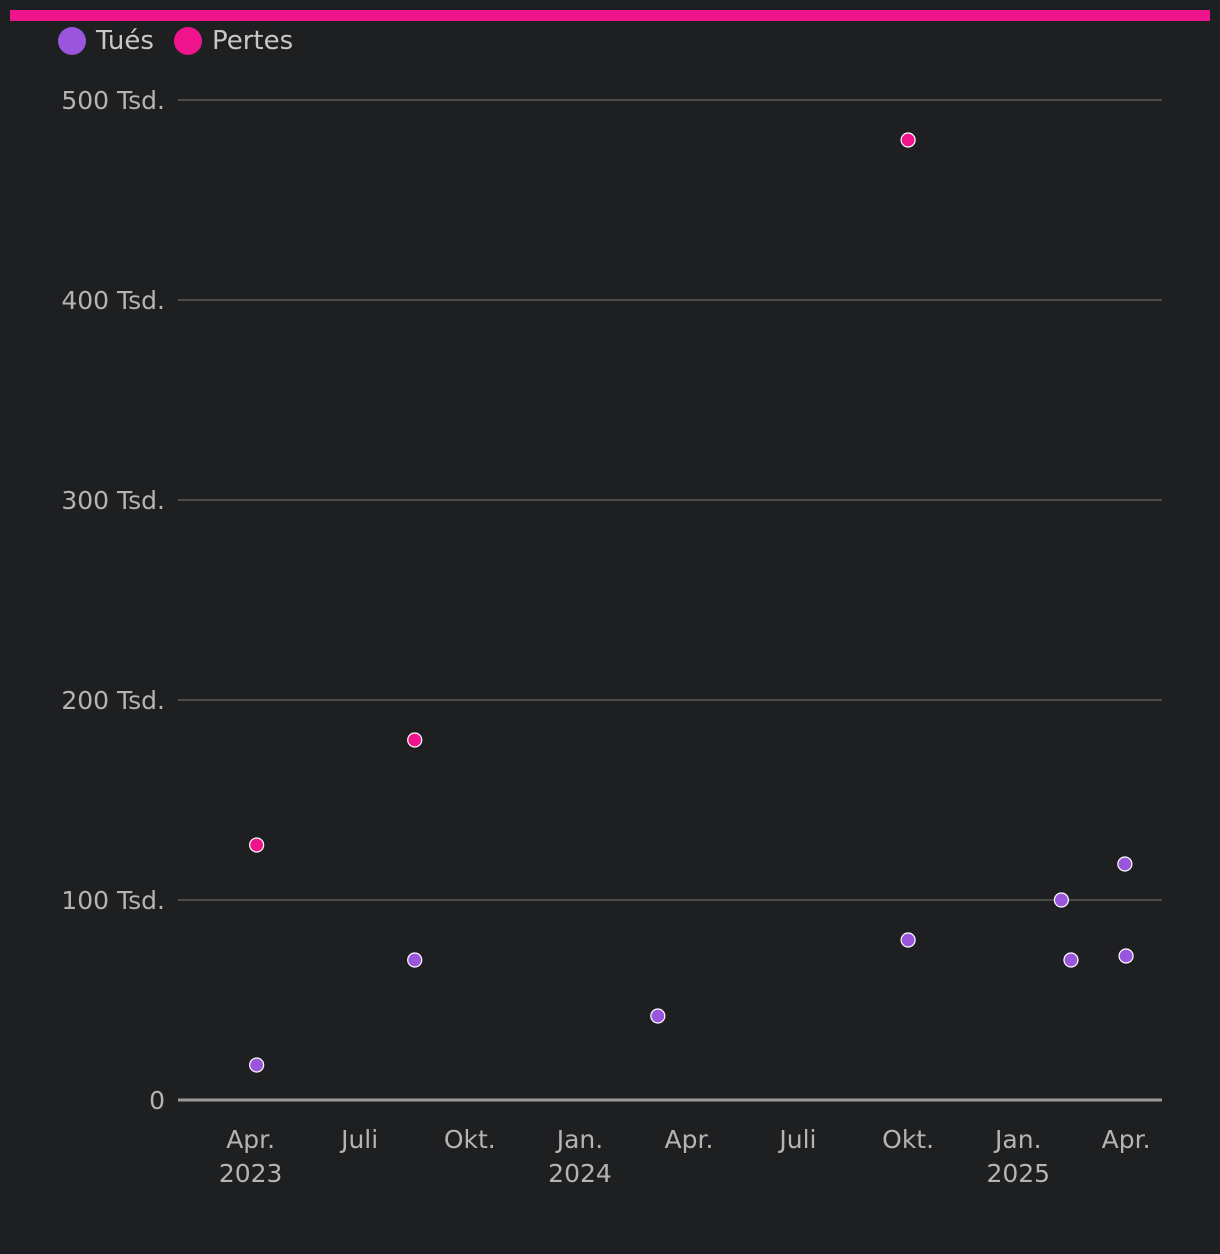  Describe the element at coordinates (113, 100) in the screenshot. I see `y-tick-label-5: 500 Tsd.` at that location.